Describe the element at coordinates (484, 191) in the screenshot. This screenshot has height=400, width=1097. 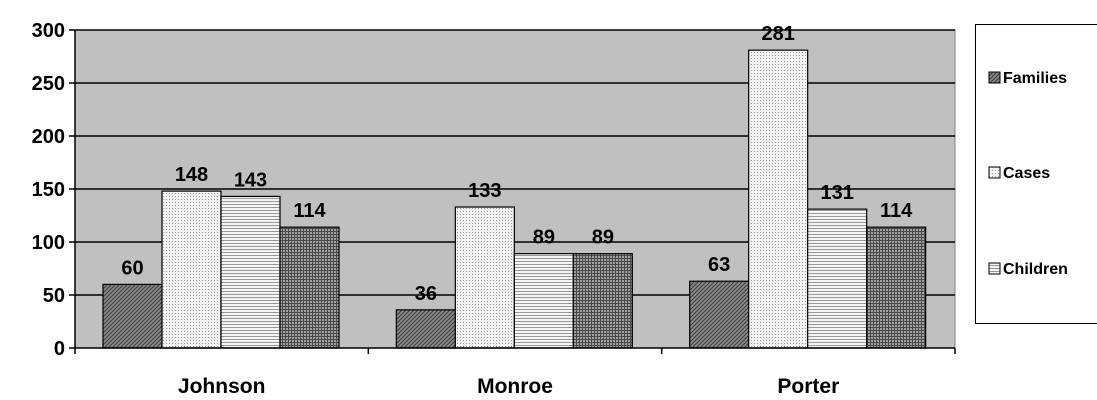
I see `data-label: 133` at that location.